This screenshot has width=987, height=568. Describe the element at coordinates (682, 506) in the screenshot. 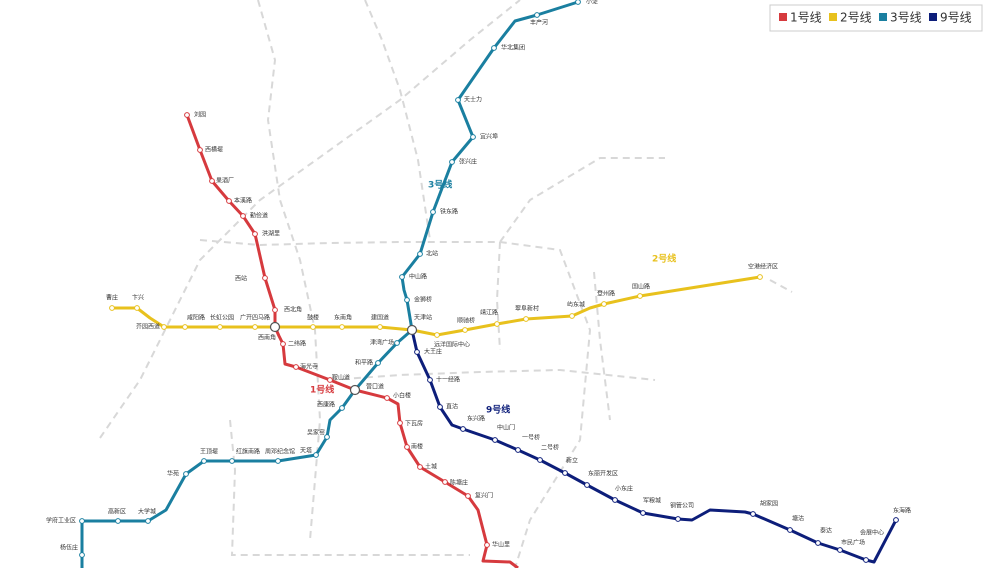

I see `station-label: 钢管公司` at that location.